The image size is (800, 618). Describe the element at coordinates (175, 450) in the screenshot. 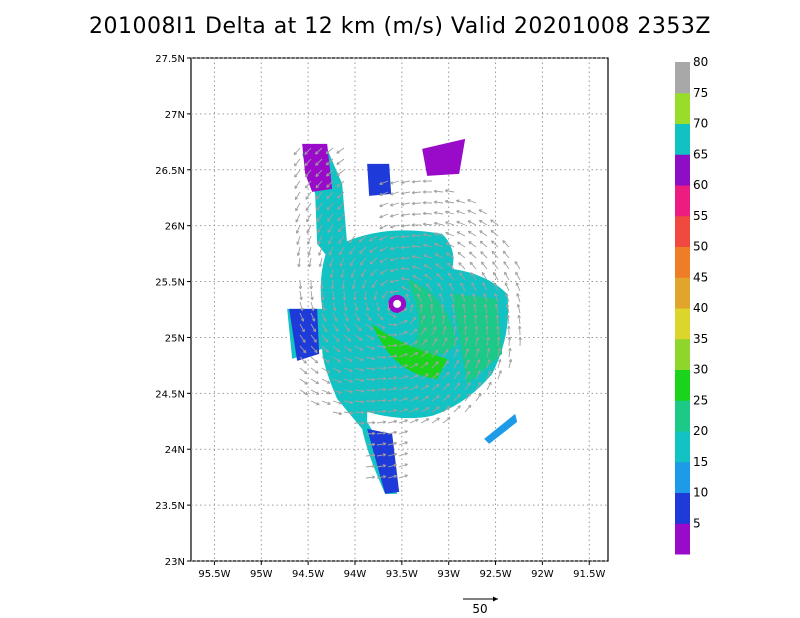

I see `lat-tick-label: 24N` at that location.